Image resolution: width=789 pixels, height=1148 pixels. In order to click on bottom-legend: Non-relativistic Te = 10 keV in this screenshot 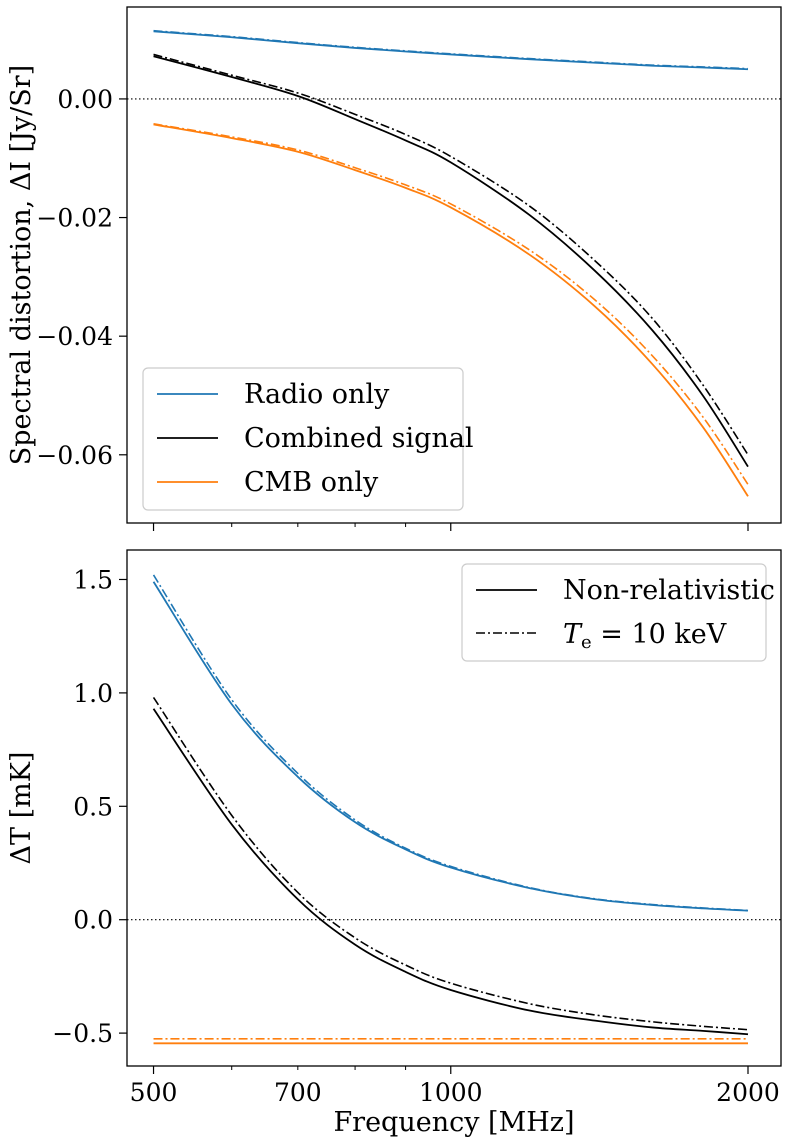, I will do `click(618, 612)`.